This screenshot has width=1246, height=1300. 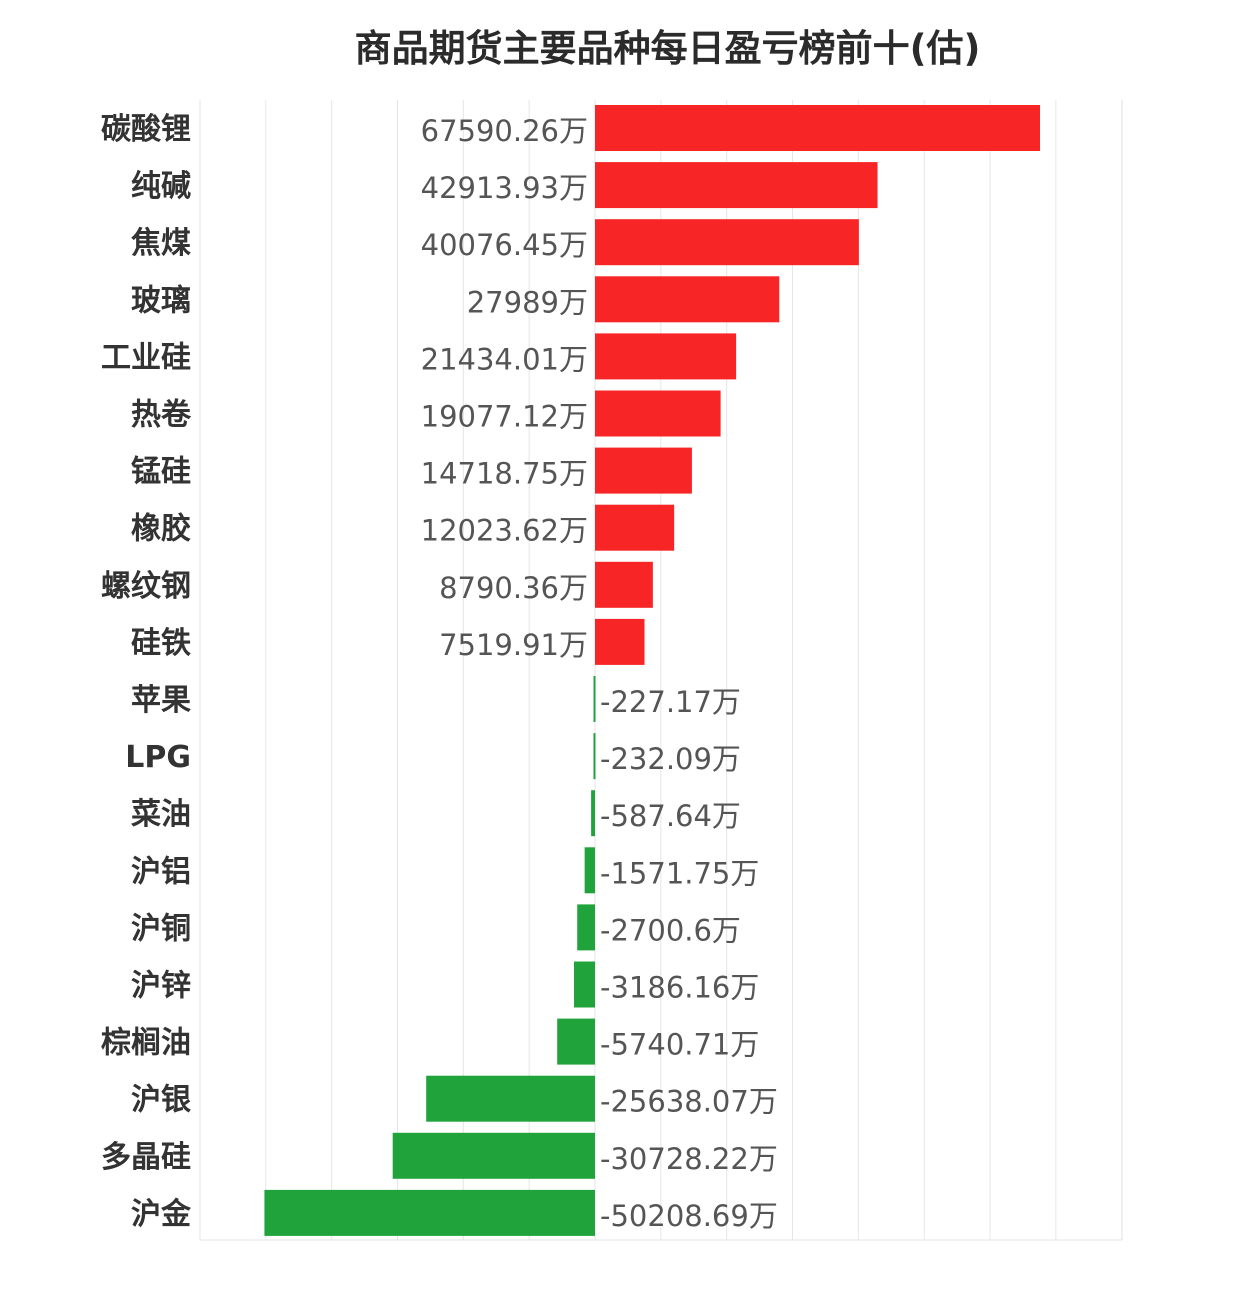 I want to click on category-label: 沪铜, so click(x=161, y=928).